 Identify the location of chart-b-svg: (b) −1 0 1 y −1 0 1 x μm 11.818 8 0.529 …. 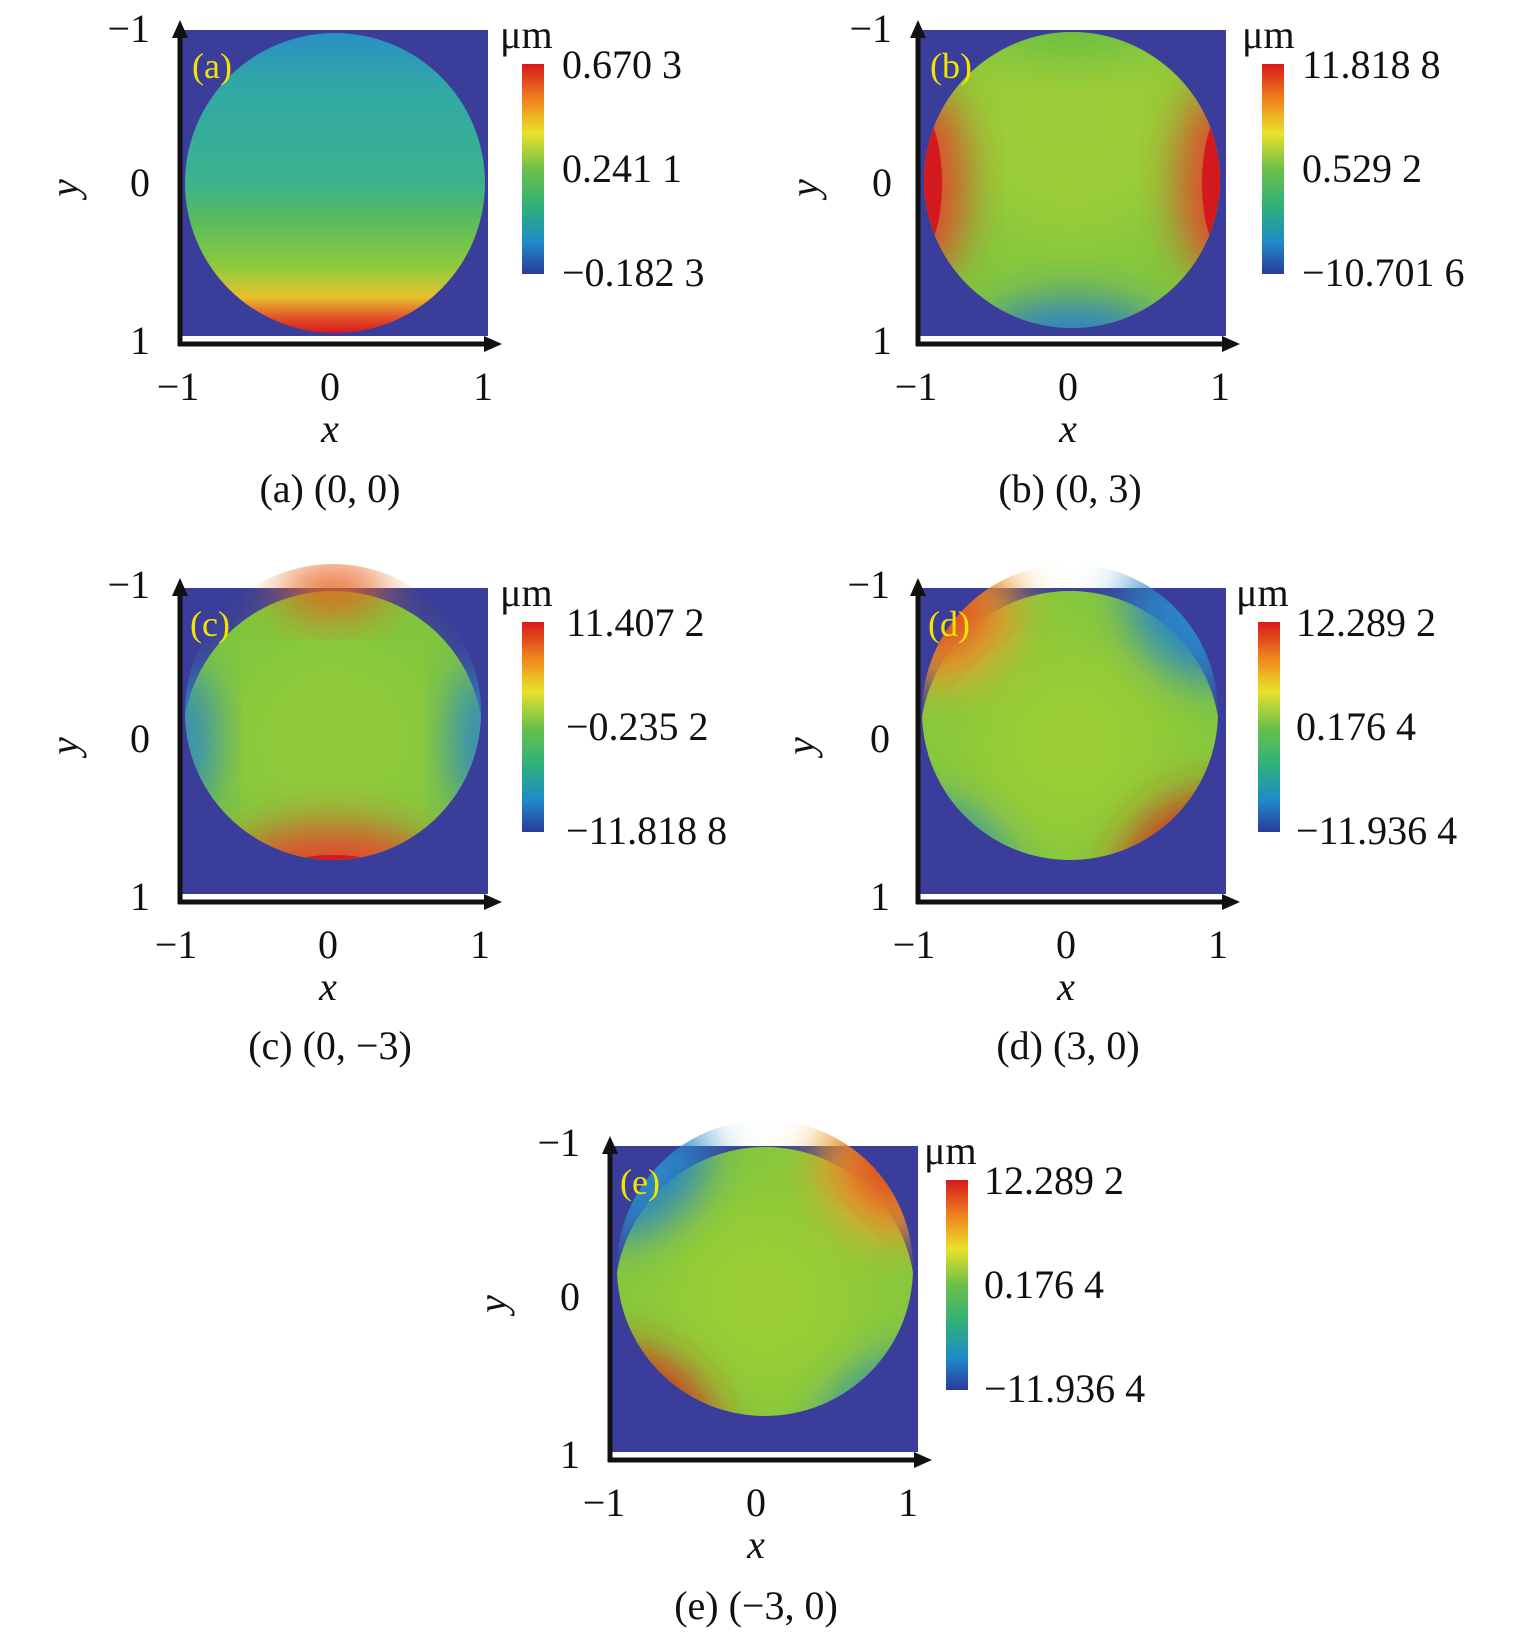
(1123, 228).